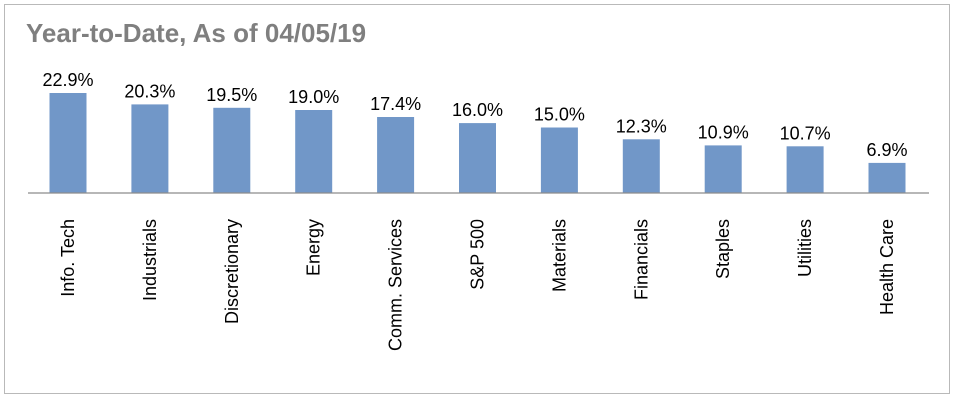 The height and width of the screenshot is (400, 955). Describe the element at coordinates (313, 97) in the screenshot. I see `data-label-3: 19.0%` at that location.